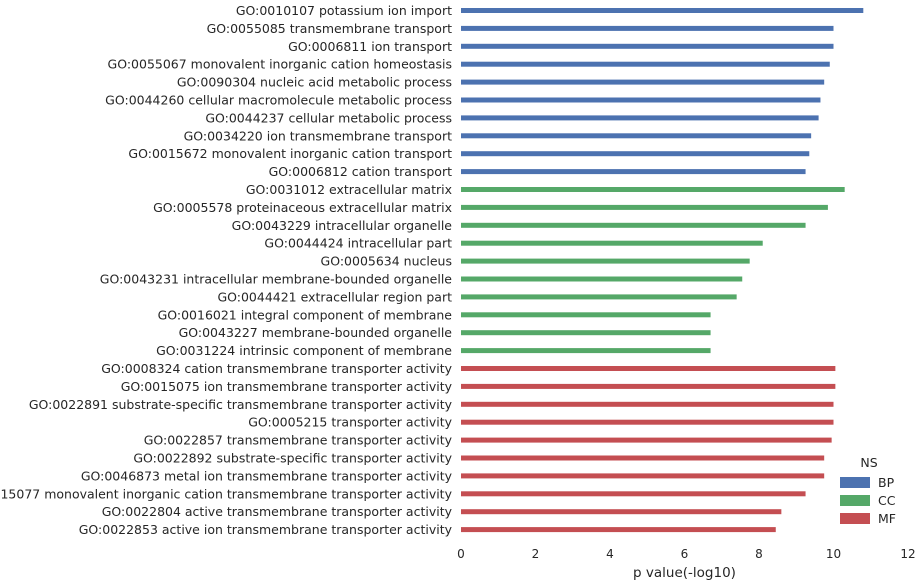 This screenshot has width=922, height=587. What do you see at coordinates (887, 518) in the screenshot?
I see `legend-label-mf: MF` at bounding box center [887, 518].